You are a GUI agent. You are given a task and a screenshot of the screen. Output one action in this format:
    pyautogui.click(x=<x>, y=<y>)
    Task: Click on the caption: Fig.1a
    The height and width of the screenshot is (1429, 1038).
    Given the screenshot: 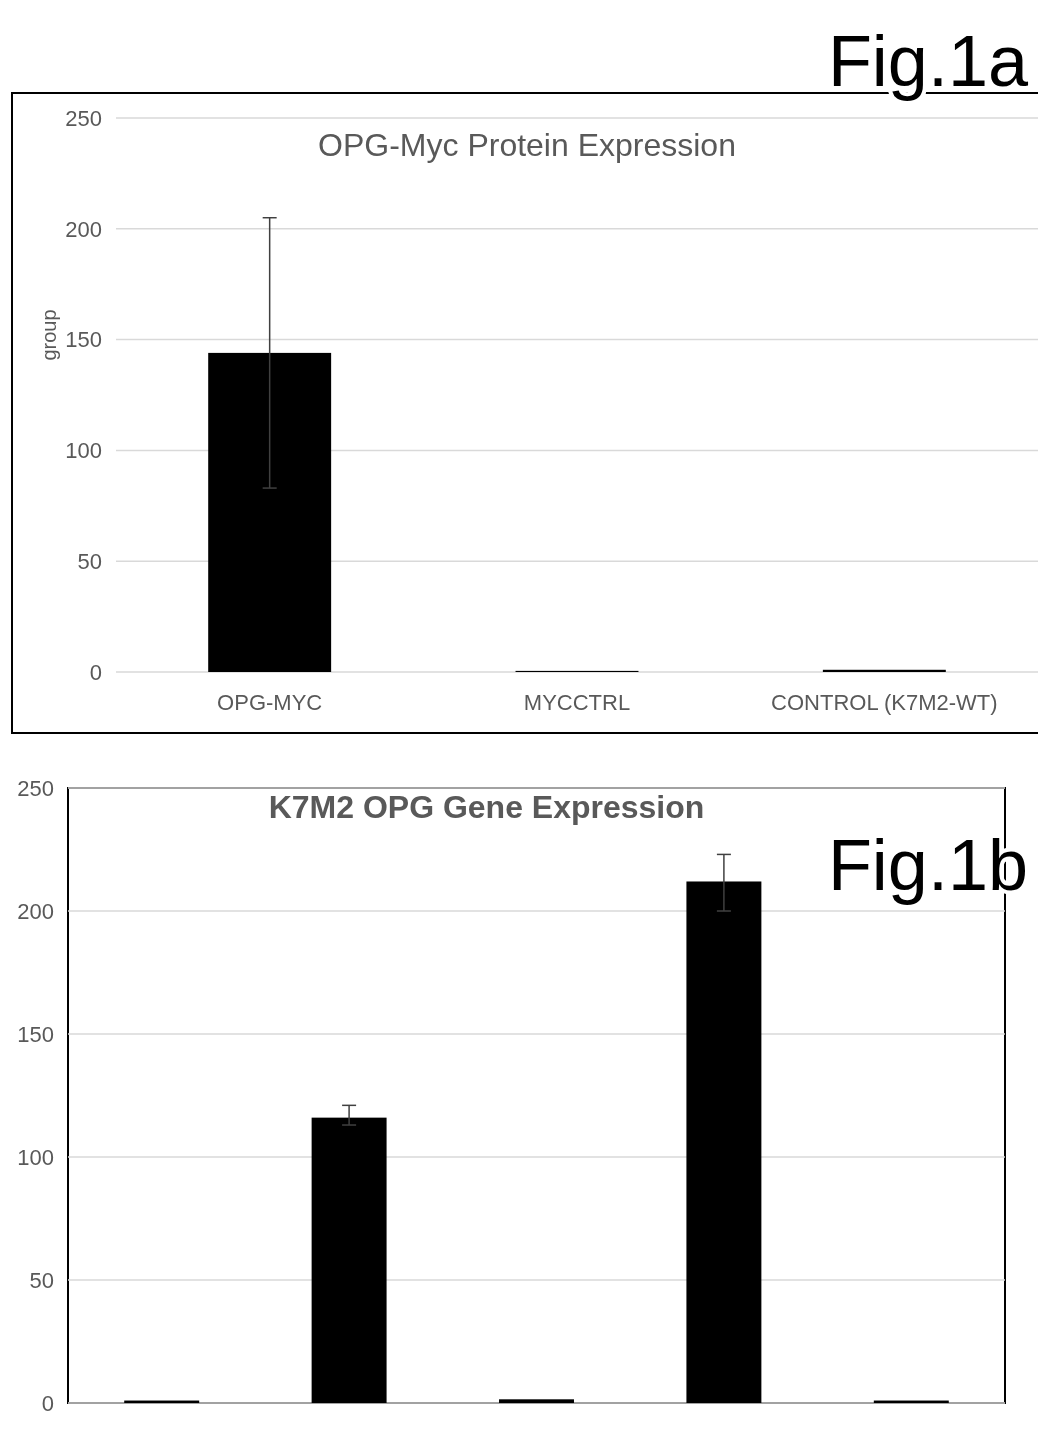 What is the action you would take?
    pyautogui.click(x=928, y=61)
    